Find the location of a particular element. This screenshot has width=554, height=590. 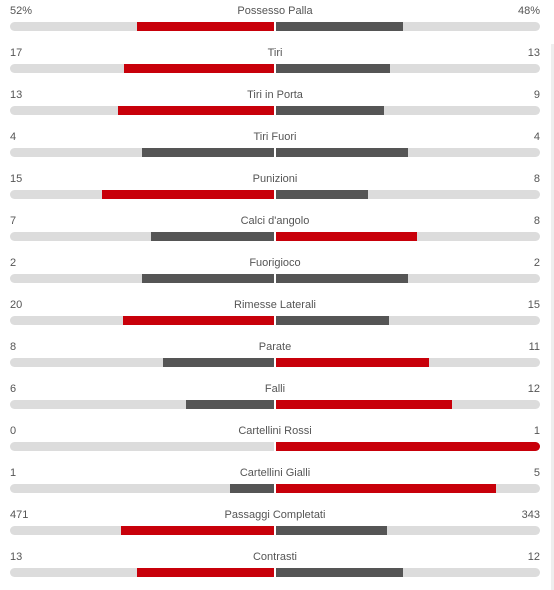

stat-row: 7 Calci d'angolo 8 is located at coordinates (275, 231).